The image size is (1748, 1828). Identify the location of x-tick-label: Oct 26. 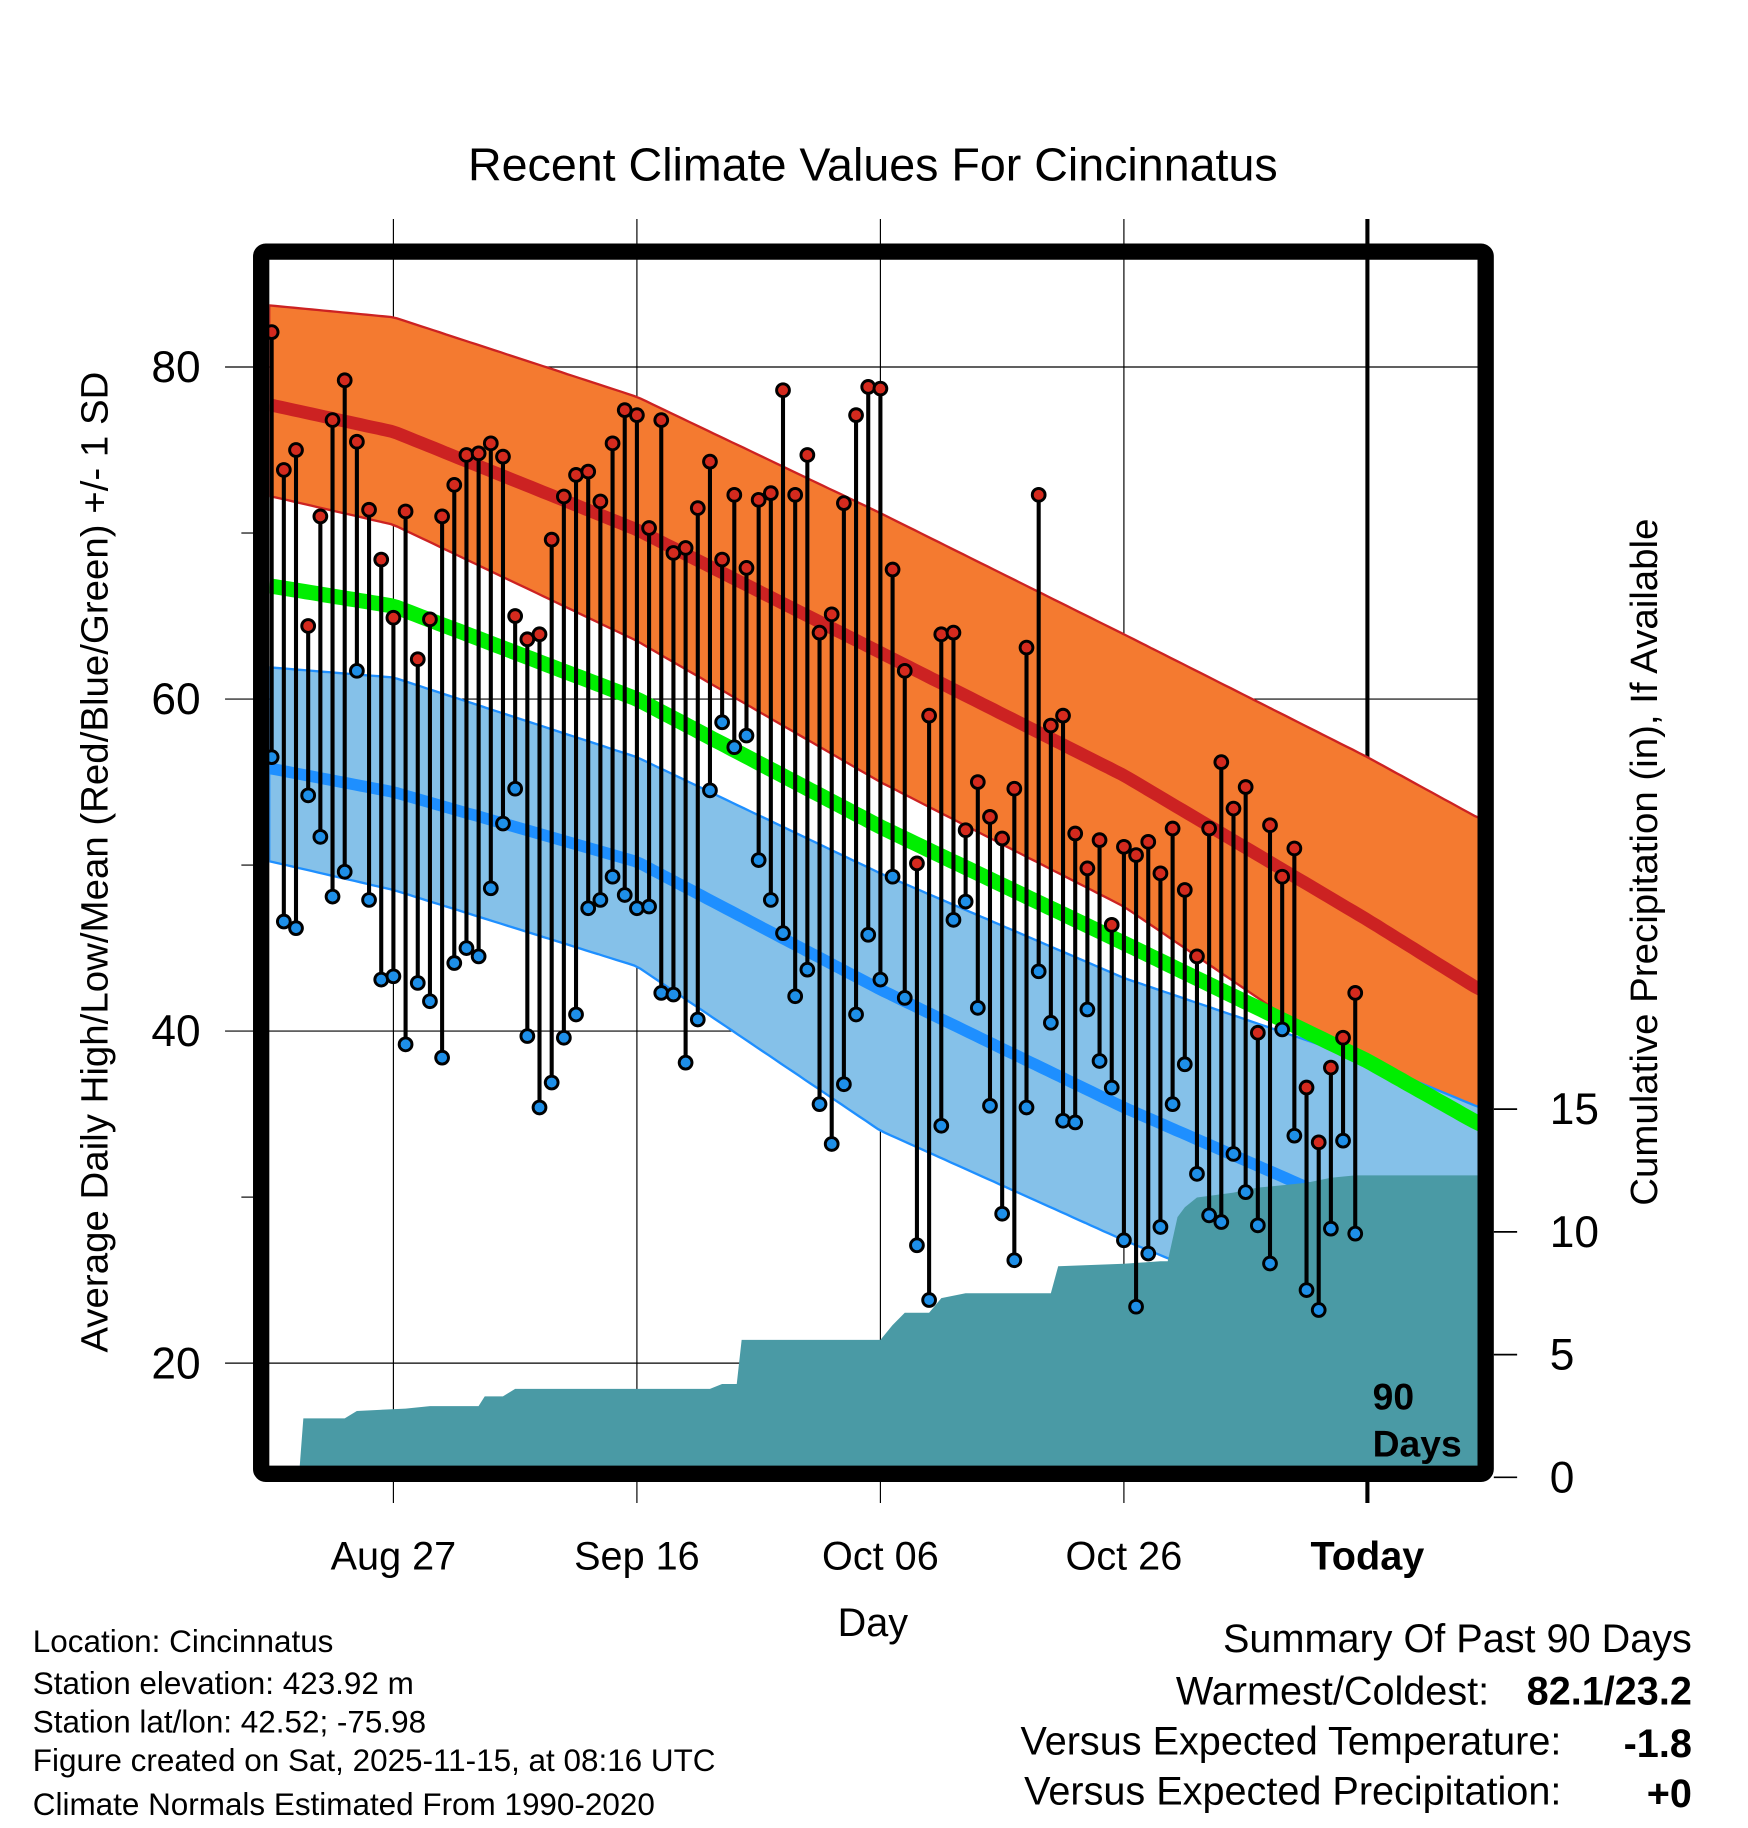
(1124, 1556).